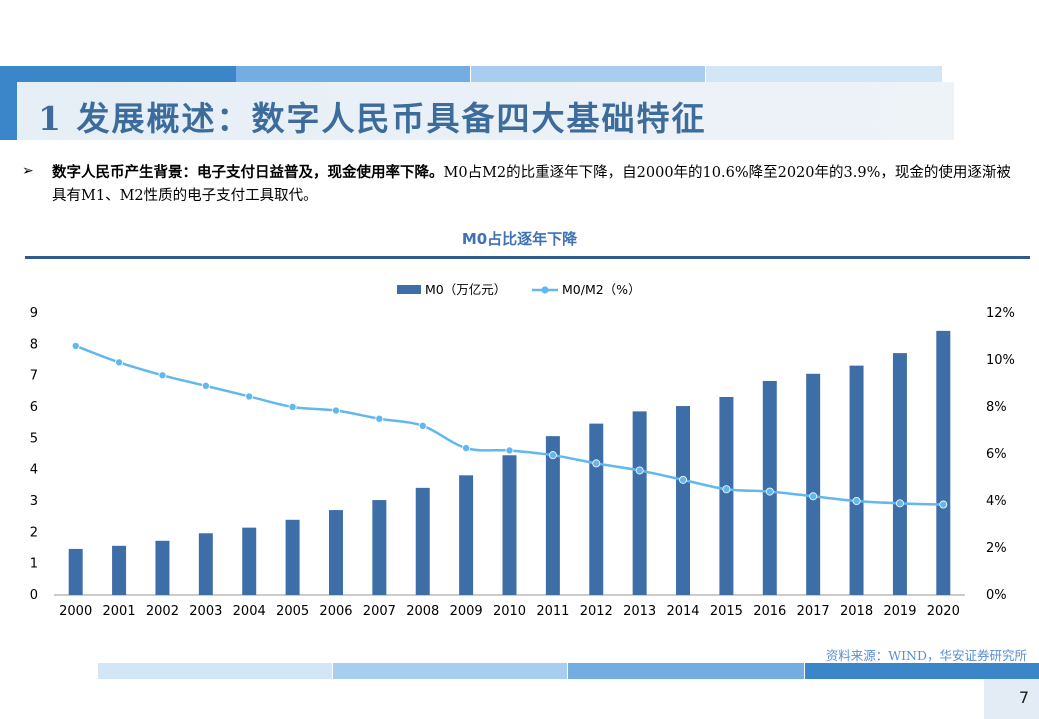  Describe the element at coordinates (1011, 699) in the screenshot. I see `page-number-box` at that location.